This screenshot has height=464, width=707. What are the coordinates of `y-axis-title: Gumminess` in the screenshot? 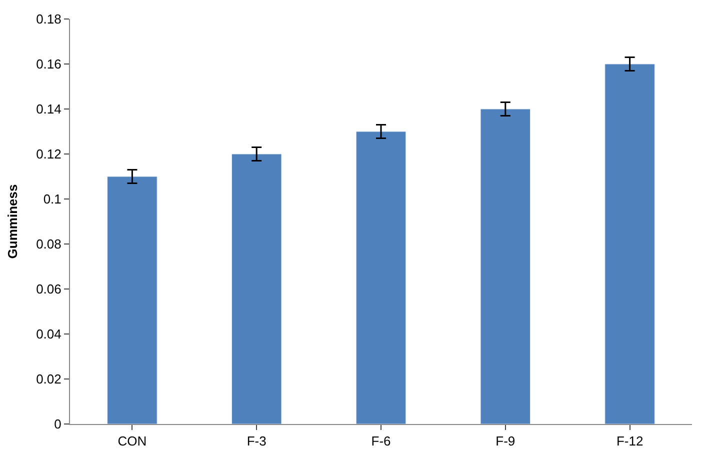 It's located at (12, 221).